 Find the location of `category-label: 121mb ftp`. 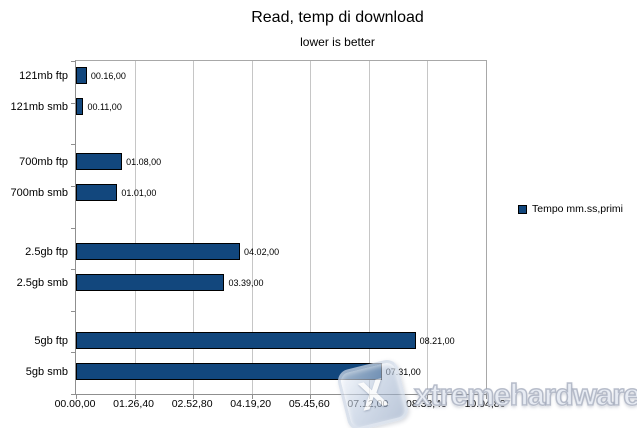

category-label: 121mb ftp is located at coordinates (43, 75).